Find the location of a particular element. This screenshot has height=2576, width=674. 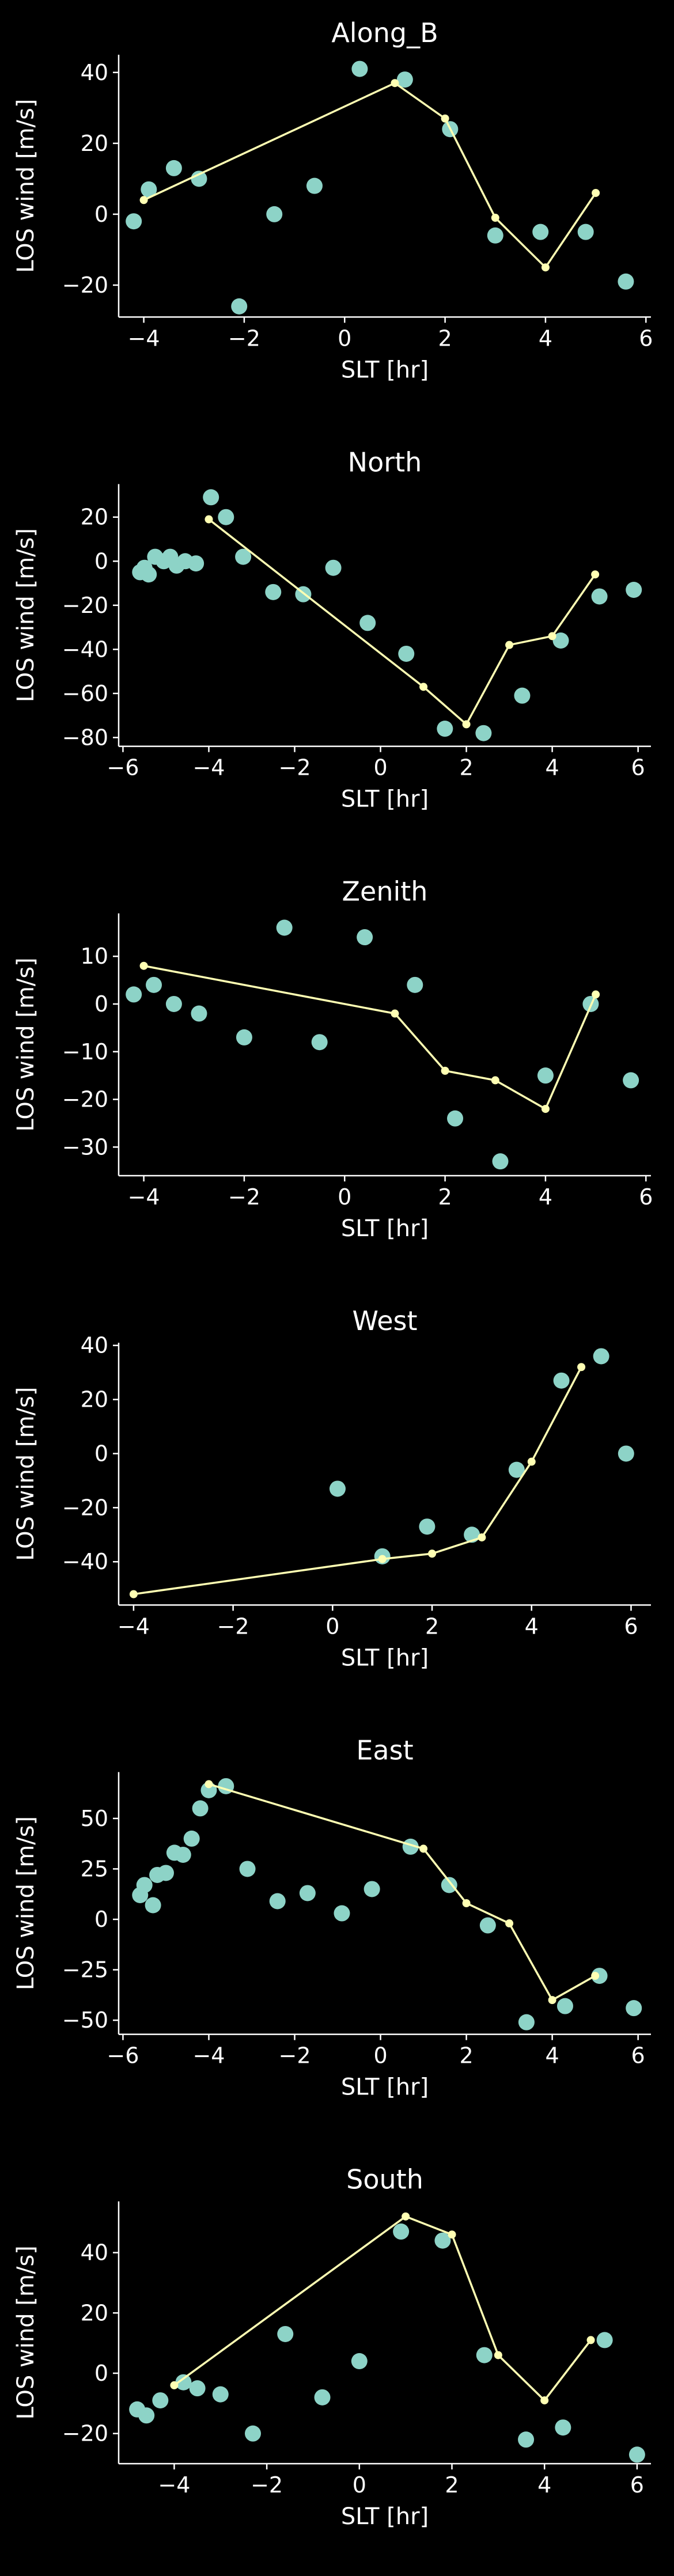

y-tick-label: −80 is located at coordinates (85, 737).